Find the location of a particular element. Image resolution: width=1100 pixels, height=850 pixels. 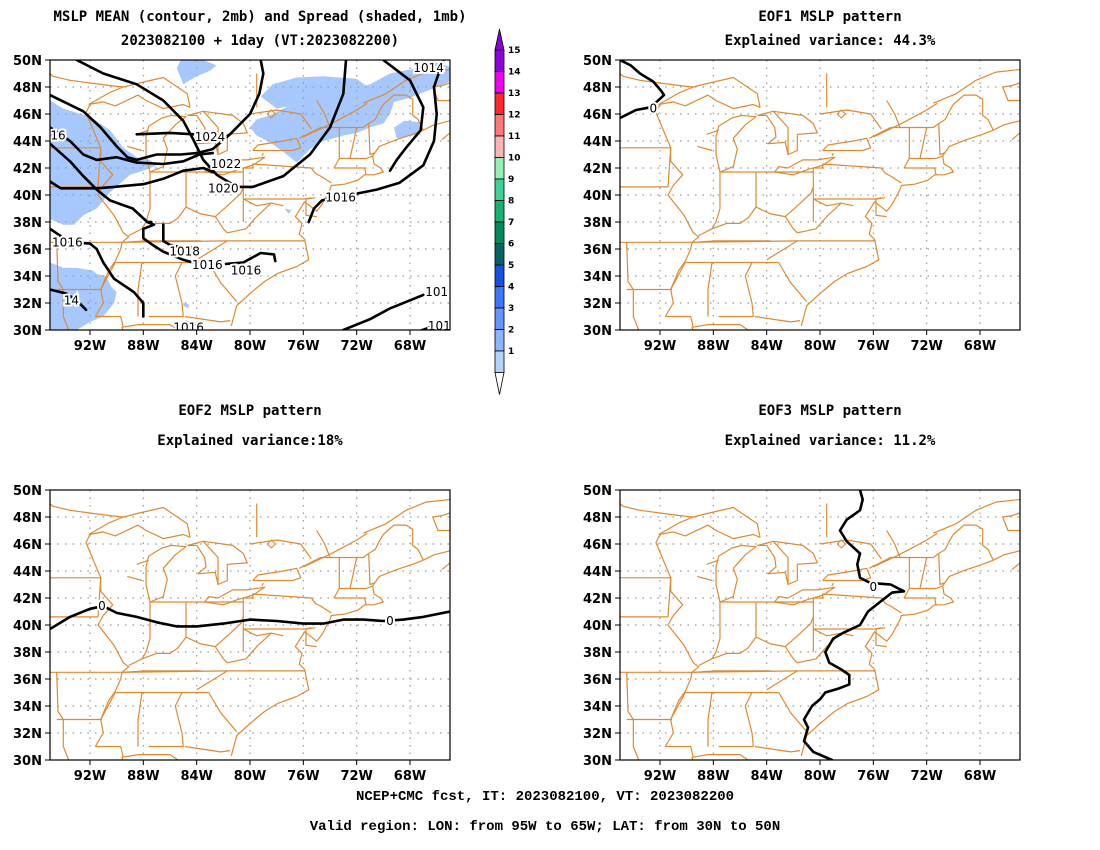

lat-tick-label: 40N is located at coordinates (597, 626).